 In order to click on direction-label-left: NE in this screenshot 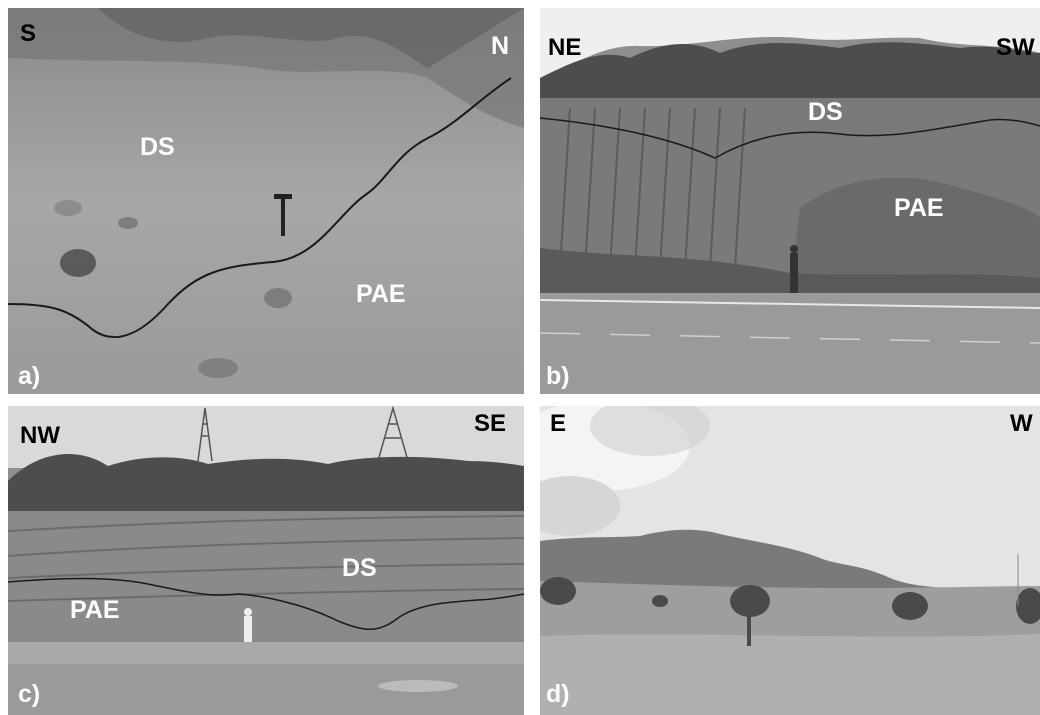, I will do `click(565, 47)`.